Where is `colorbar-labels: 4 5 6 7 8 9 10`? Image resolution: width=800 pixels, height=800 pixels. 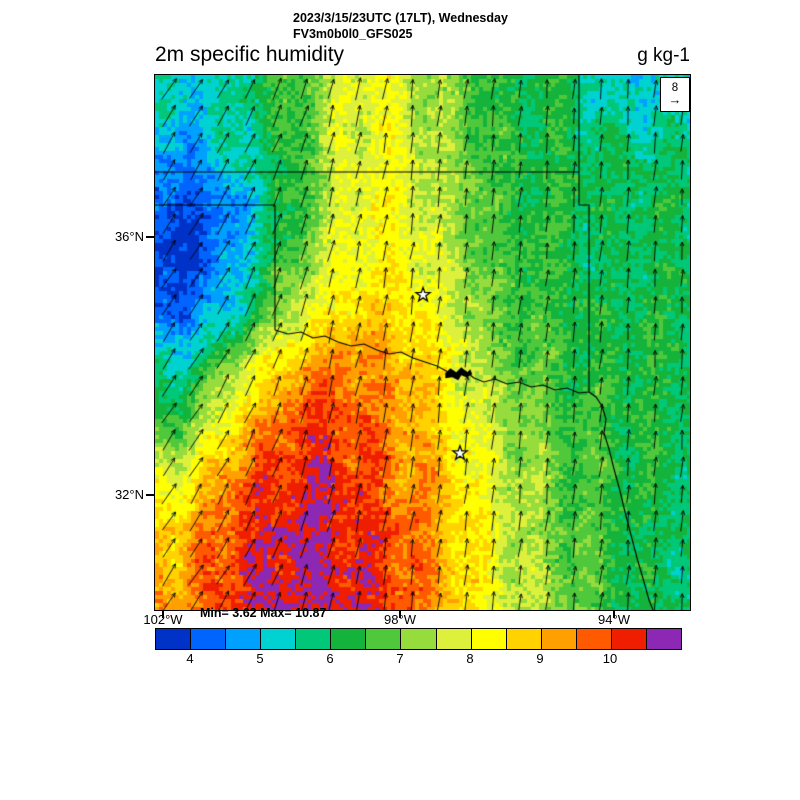 colorbar-labels: 4 5 6 7 8 9 10 is located at coordinates (417, 659).